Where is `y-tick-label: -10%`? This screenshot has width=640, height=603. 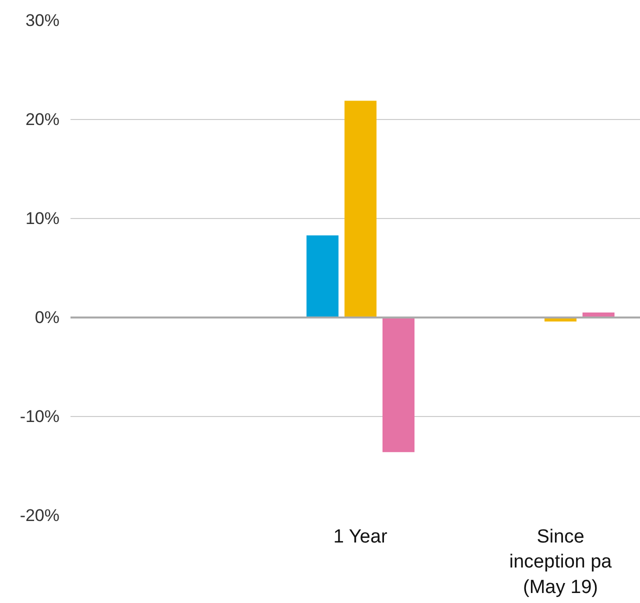 y-tick-label: -10% is located at coordinates (40, 416).